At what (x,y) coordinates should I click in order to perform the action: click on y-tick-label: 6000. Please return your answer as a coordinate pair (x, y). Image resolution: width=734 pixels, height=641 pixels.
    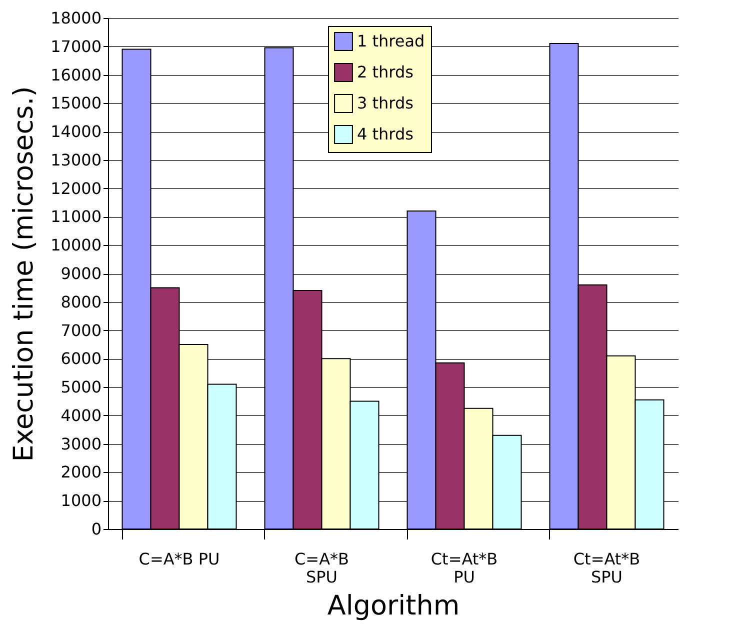
    Looking at the image, I should click on (81, 358).